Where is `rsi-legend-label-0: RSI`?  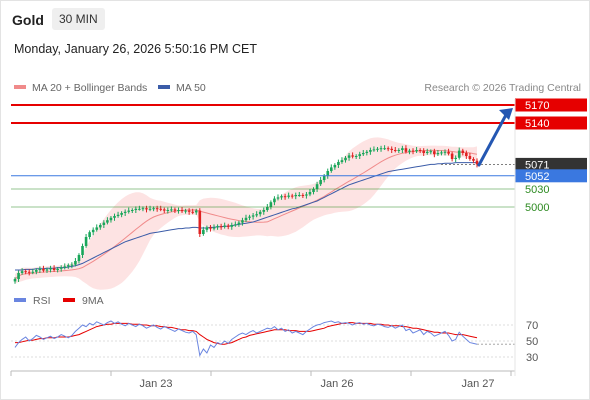 rsi-legend-label-0: RSI is located at coordinates (42, 301).